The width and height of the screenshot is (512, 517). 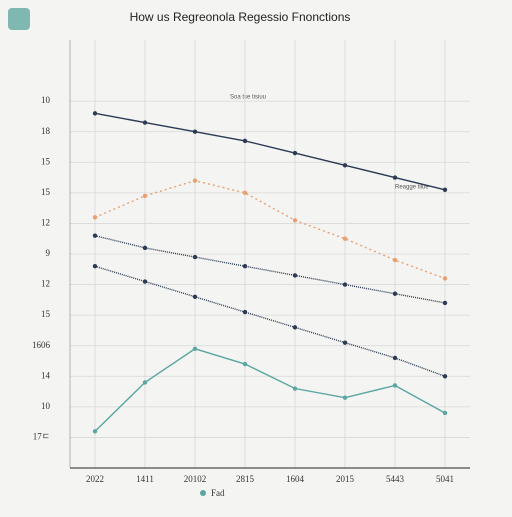 I want to click on y-tick-label: 1606, so click(x=41, y=345).